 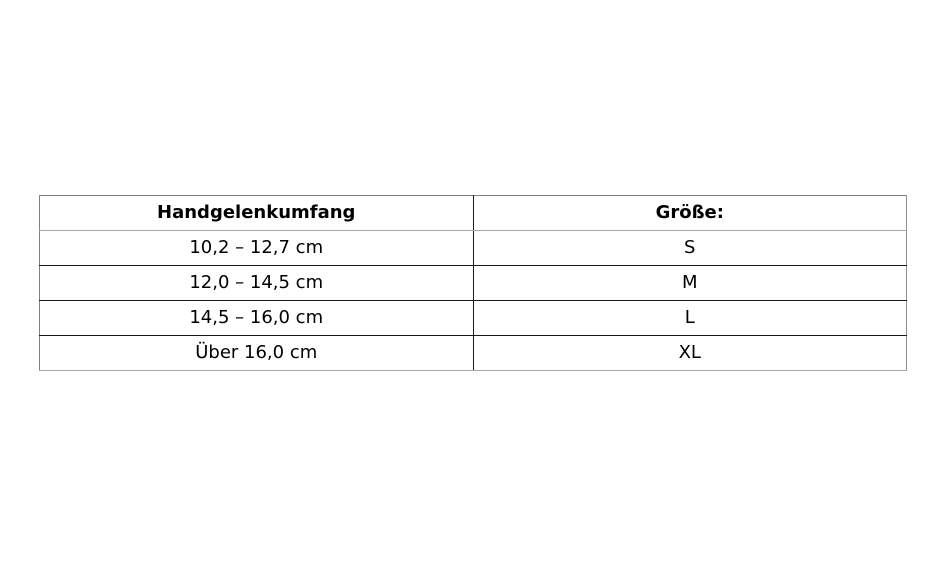 I want to click on table-header-row: Handgelenkumfang Größe:, so click(x=473, y=213).